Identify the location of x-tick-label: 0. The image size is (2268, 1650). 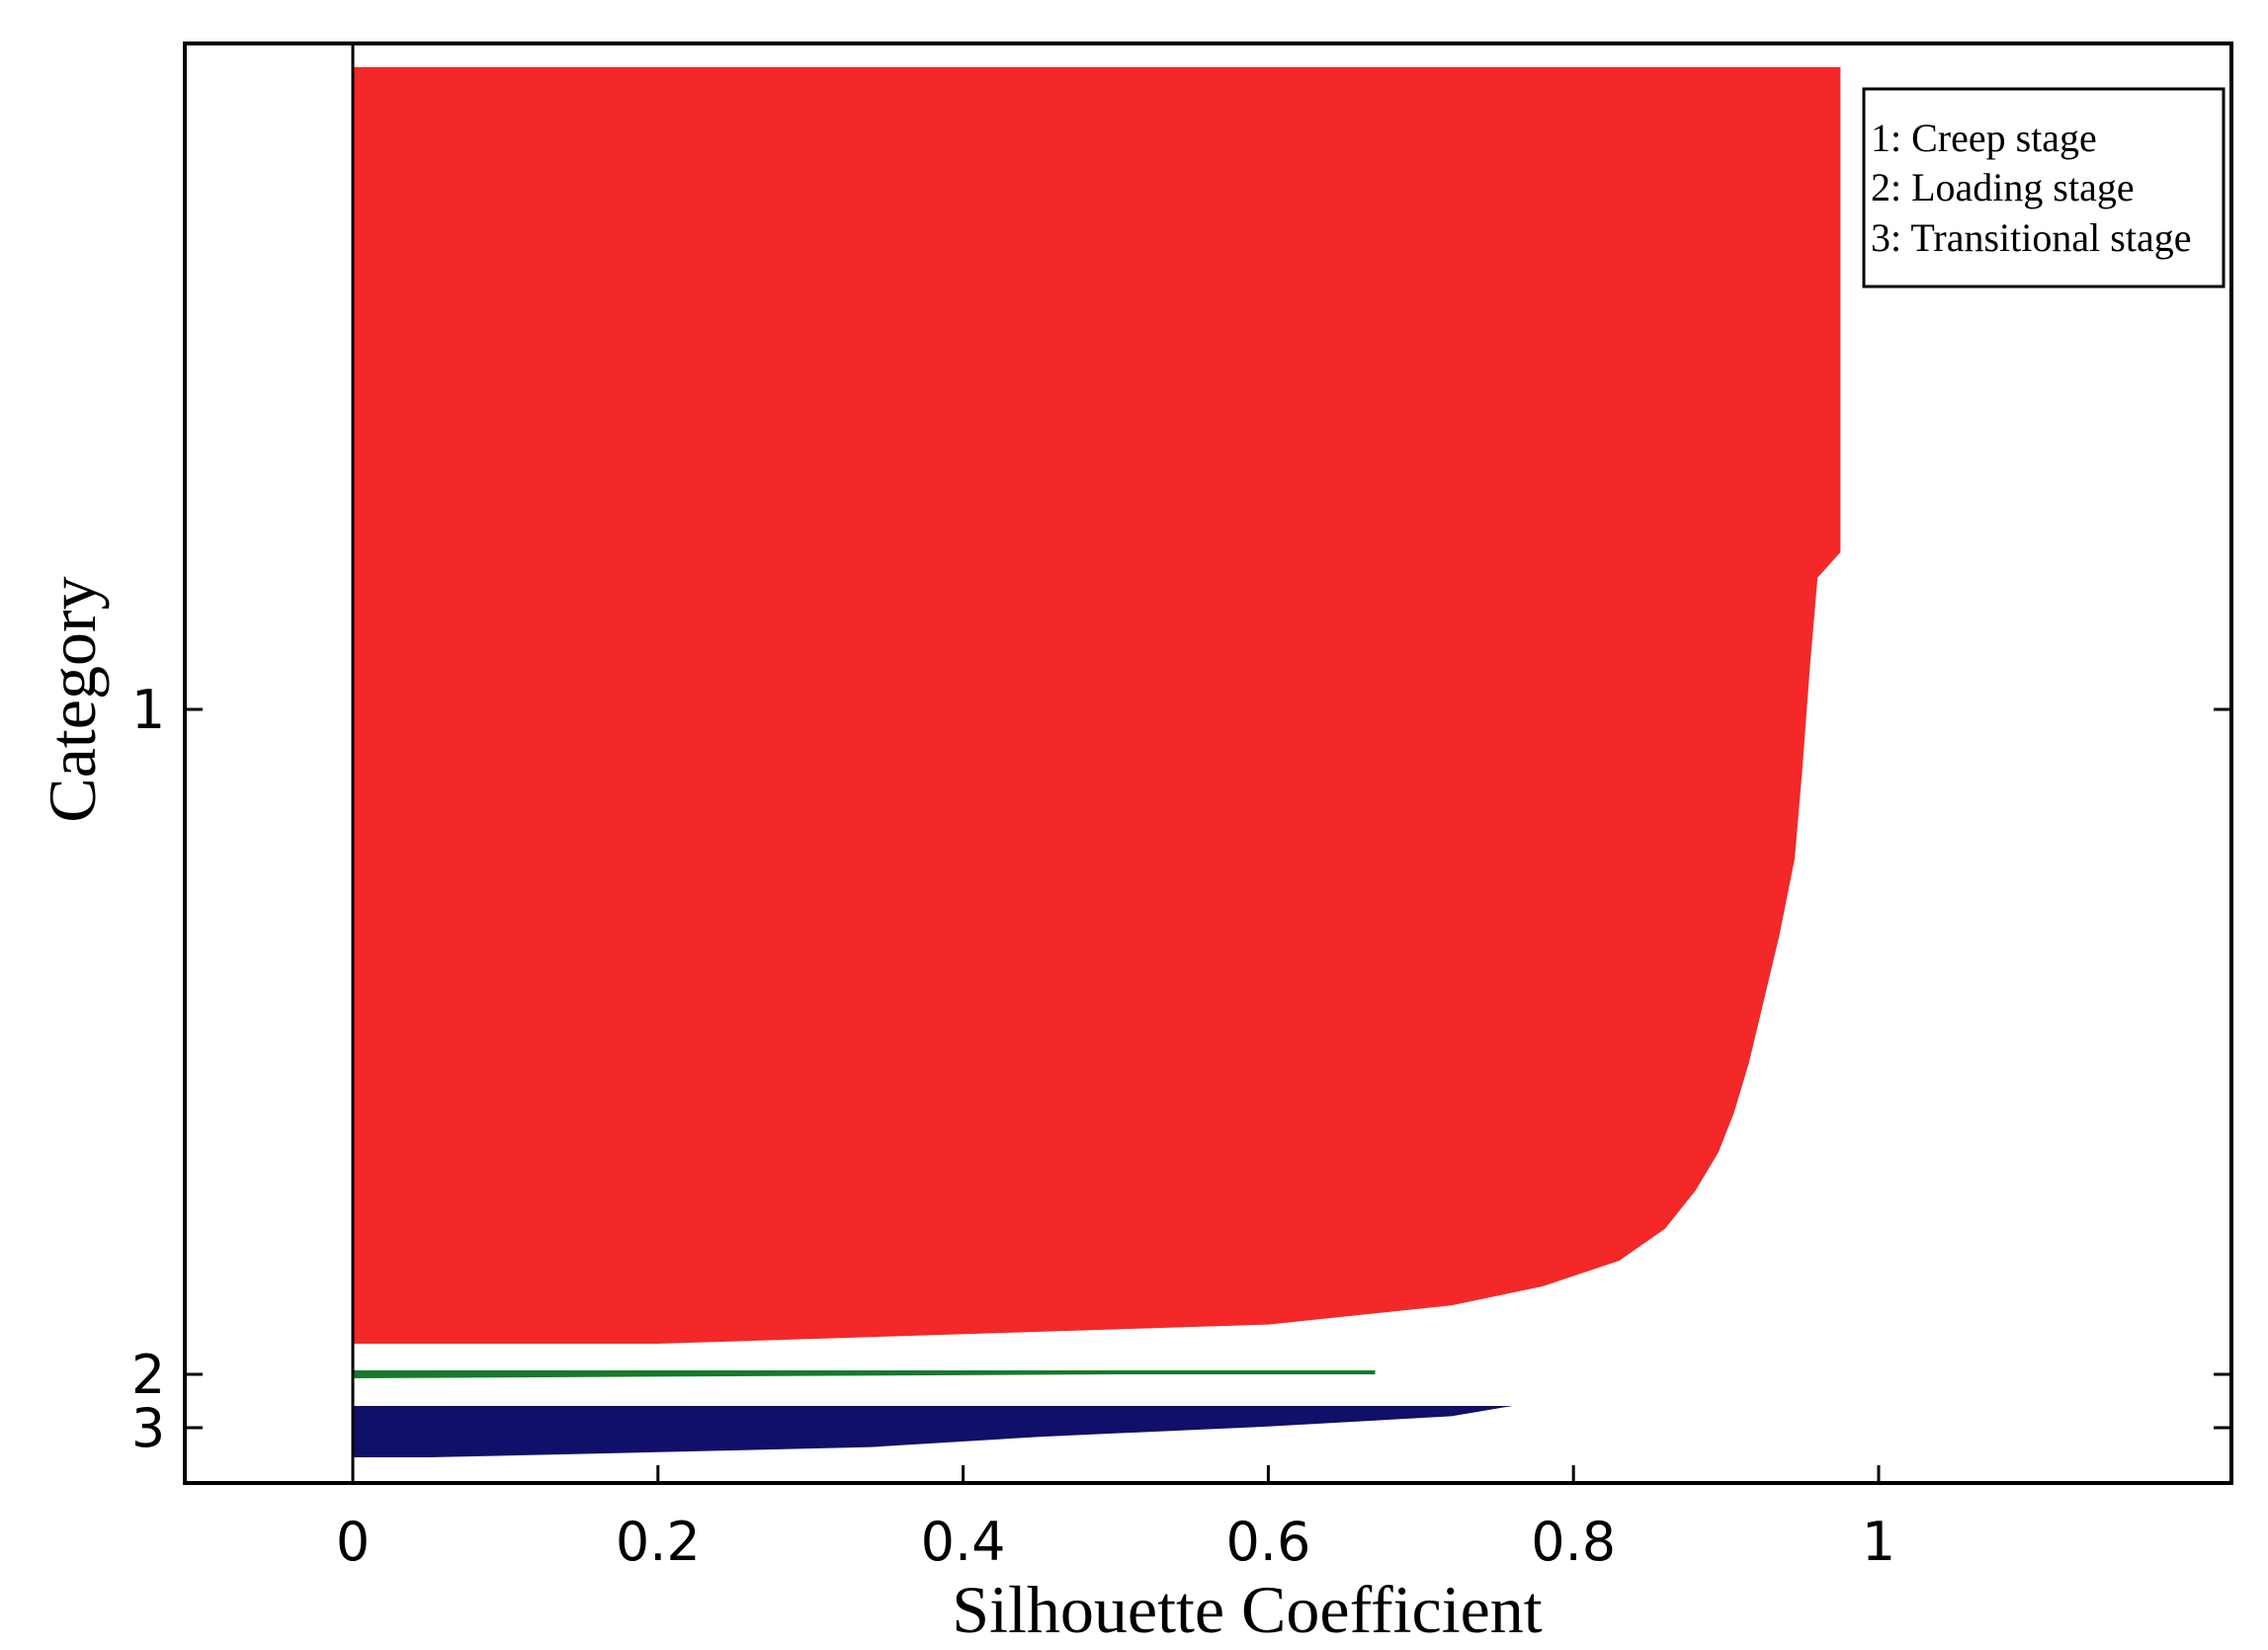
(353, 1542).